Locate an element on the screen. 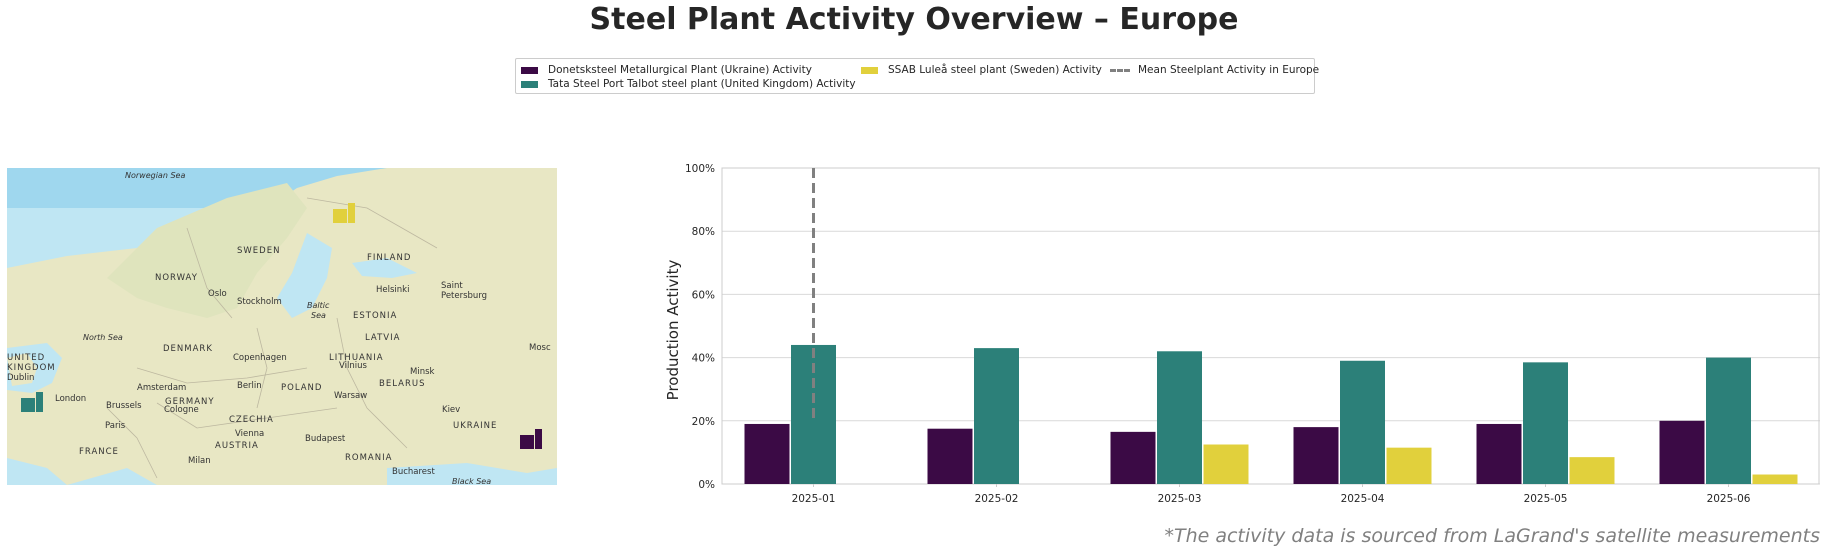 This screenshot has height=554, width=1828. map-label-budapest: Budapest is located at coordinates (325, 439).